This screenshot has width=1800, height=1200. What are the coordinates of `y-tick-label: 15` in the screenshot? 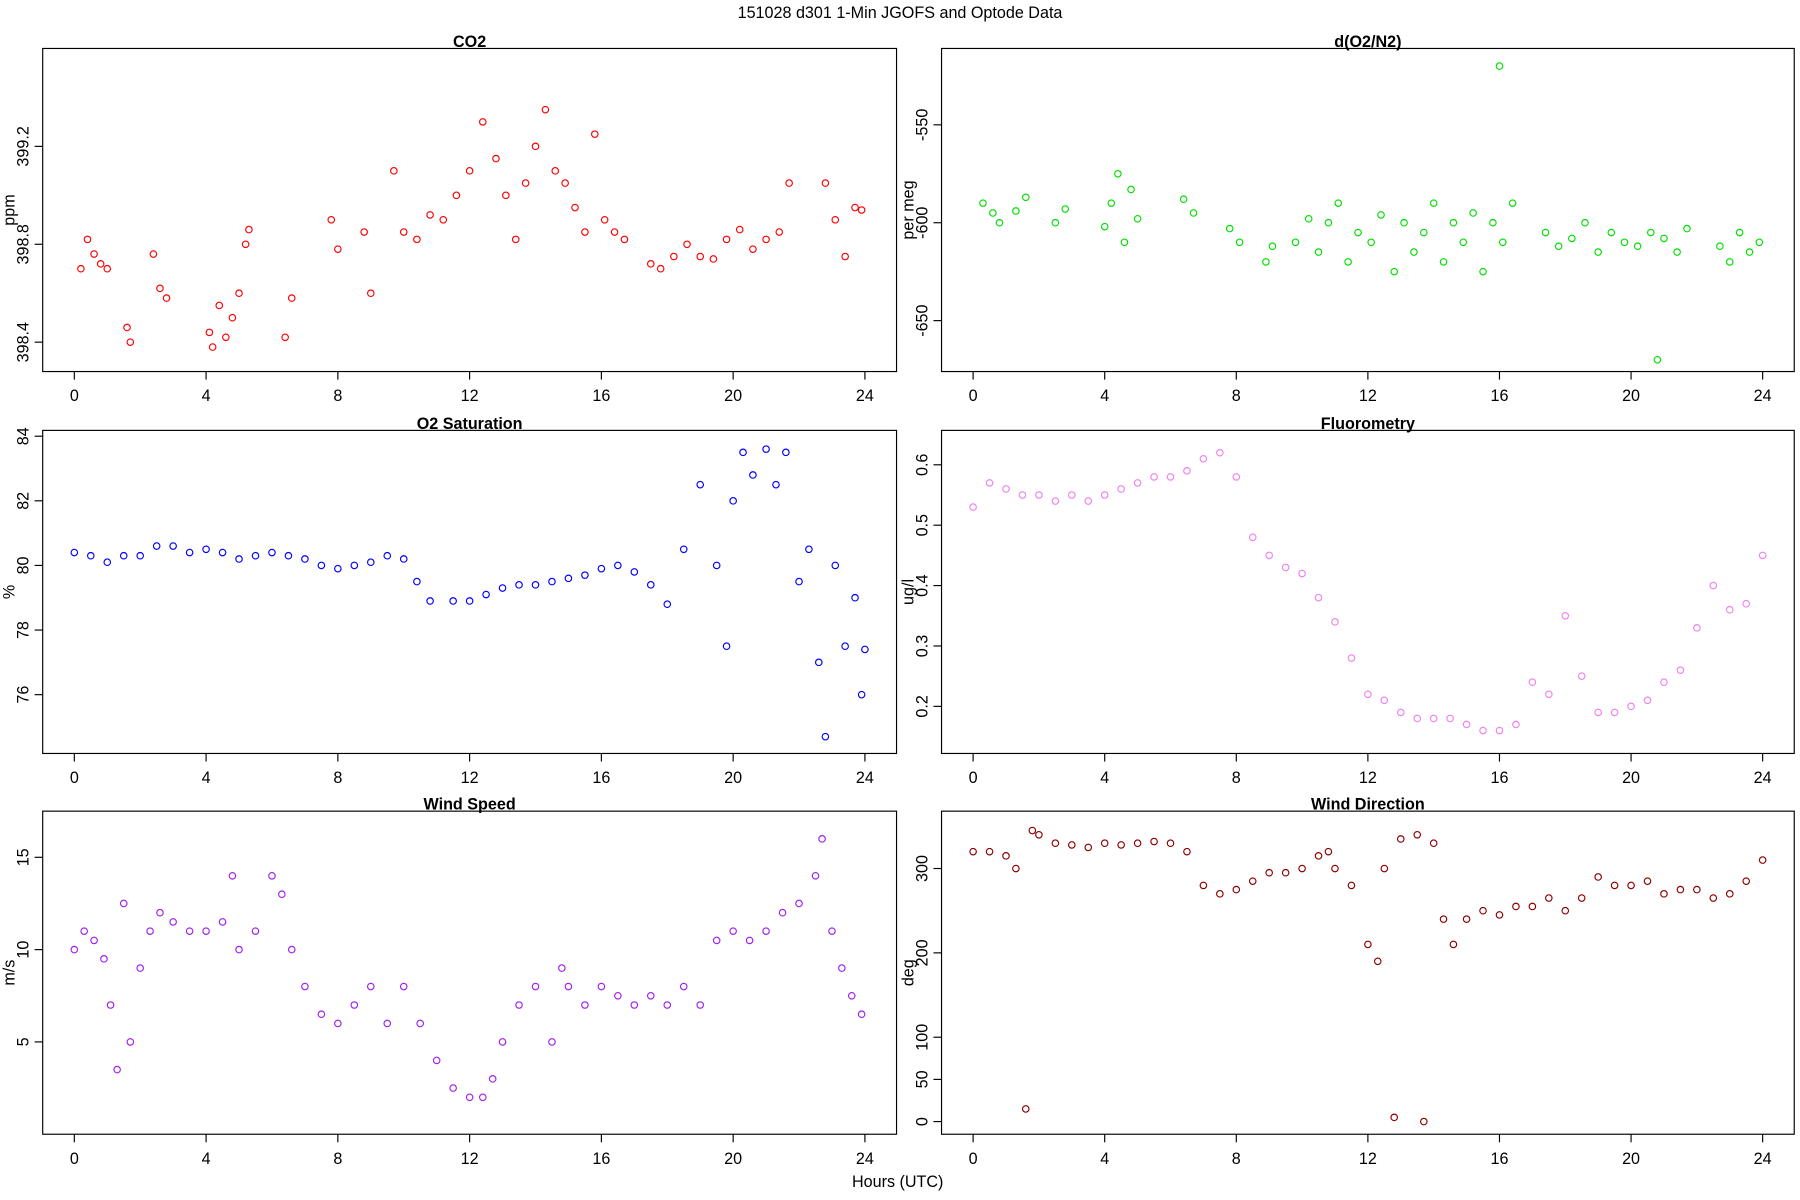 It's located at (23, 857).